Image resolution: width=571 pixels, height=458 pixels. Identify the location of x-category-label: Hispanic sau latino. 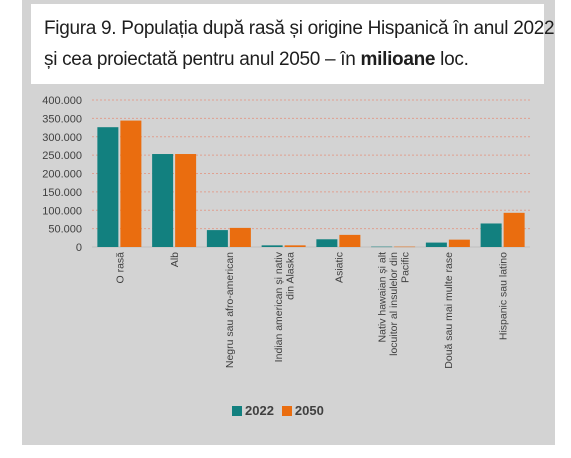
(504, 296).